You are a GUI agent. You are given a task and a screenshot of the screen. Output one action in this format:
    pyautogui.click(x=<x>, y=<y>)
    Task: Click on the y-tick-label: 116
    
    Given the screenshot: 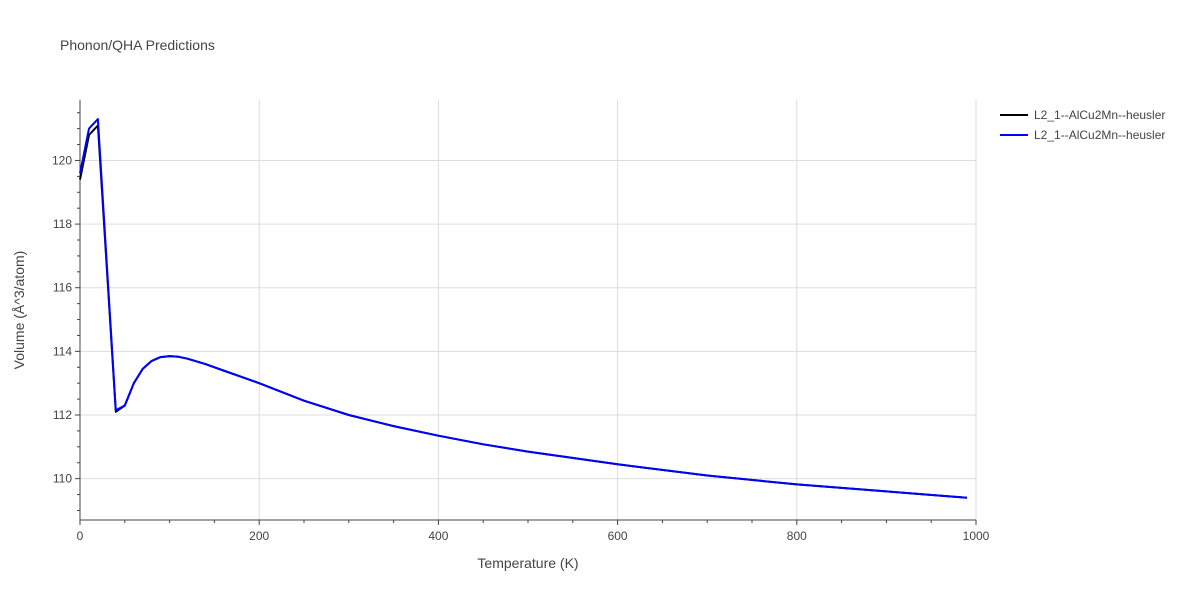 What is the action you would take?
    pyautogui.click(x=62, y=288)
    